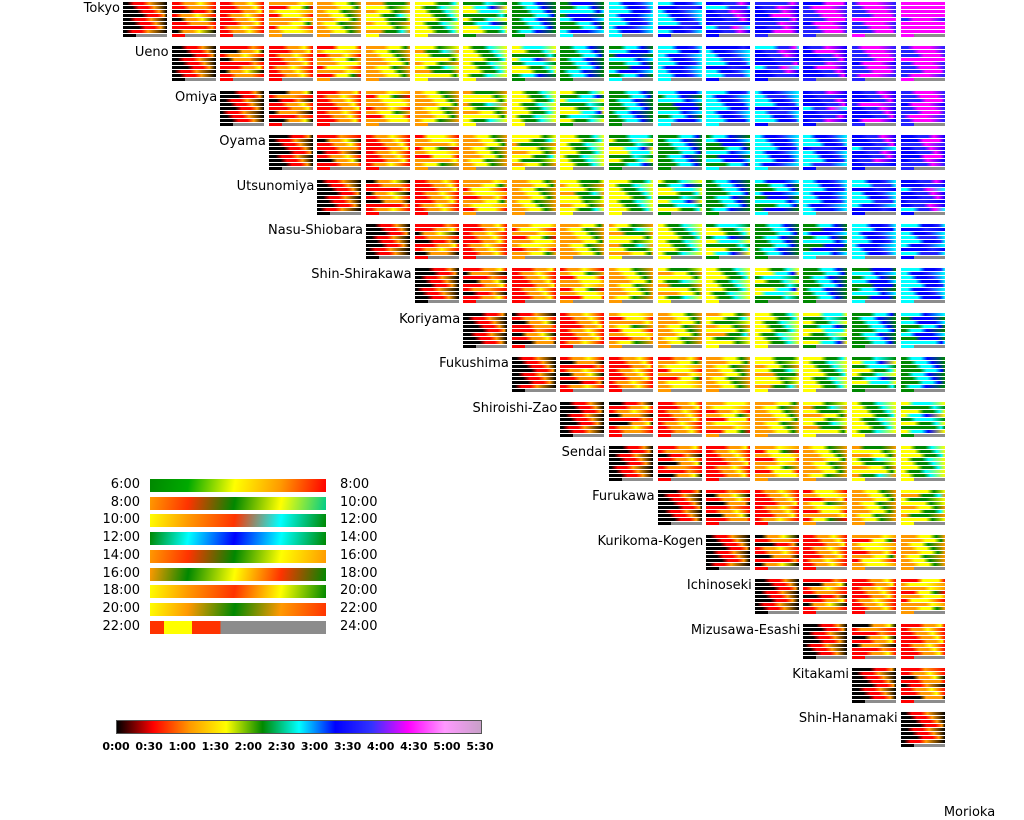 Image resolution: width=1024 pixels, height=820 pixels. I want to click on station-label-shiroishi-zao: Shiroishi-Zao, so click(515, 408).